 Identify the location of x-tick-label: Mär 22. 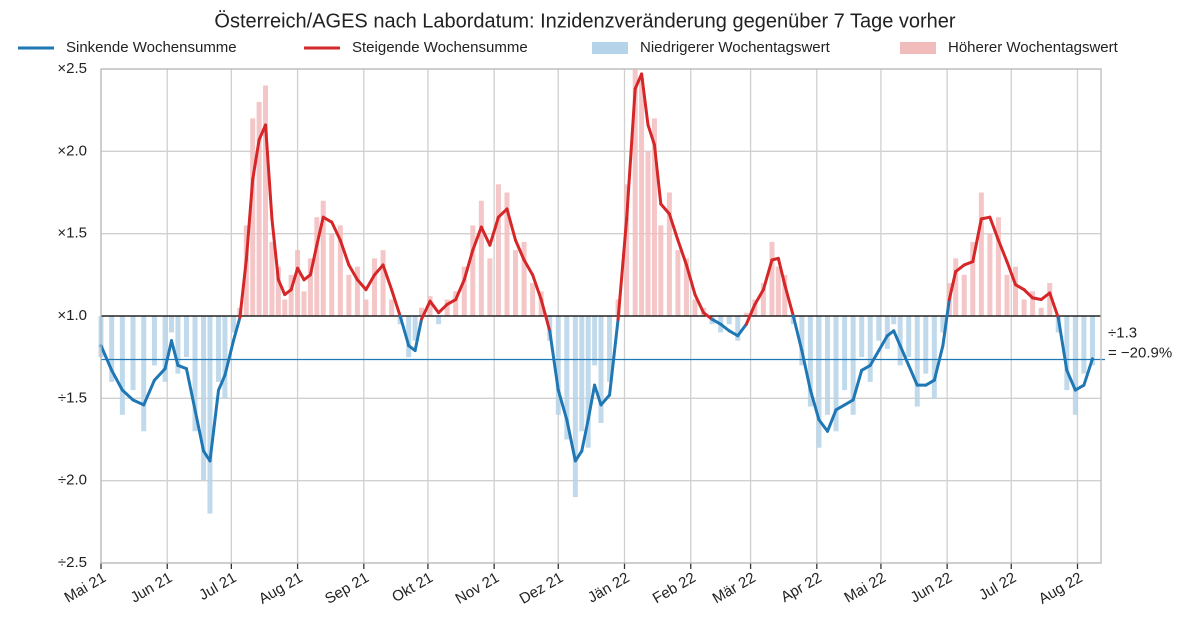
(734, 588).